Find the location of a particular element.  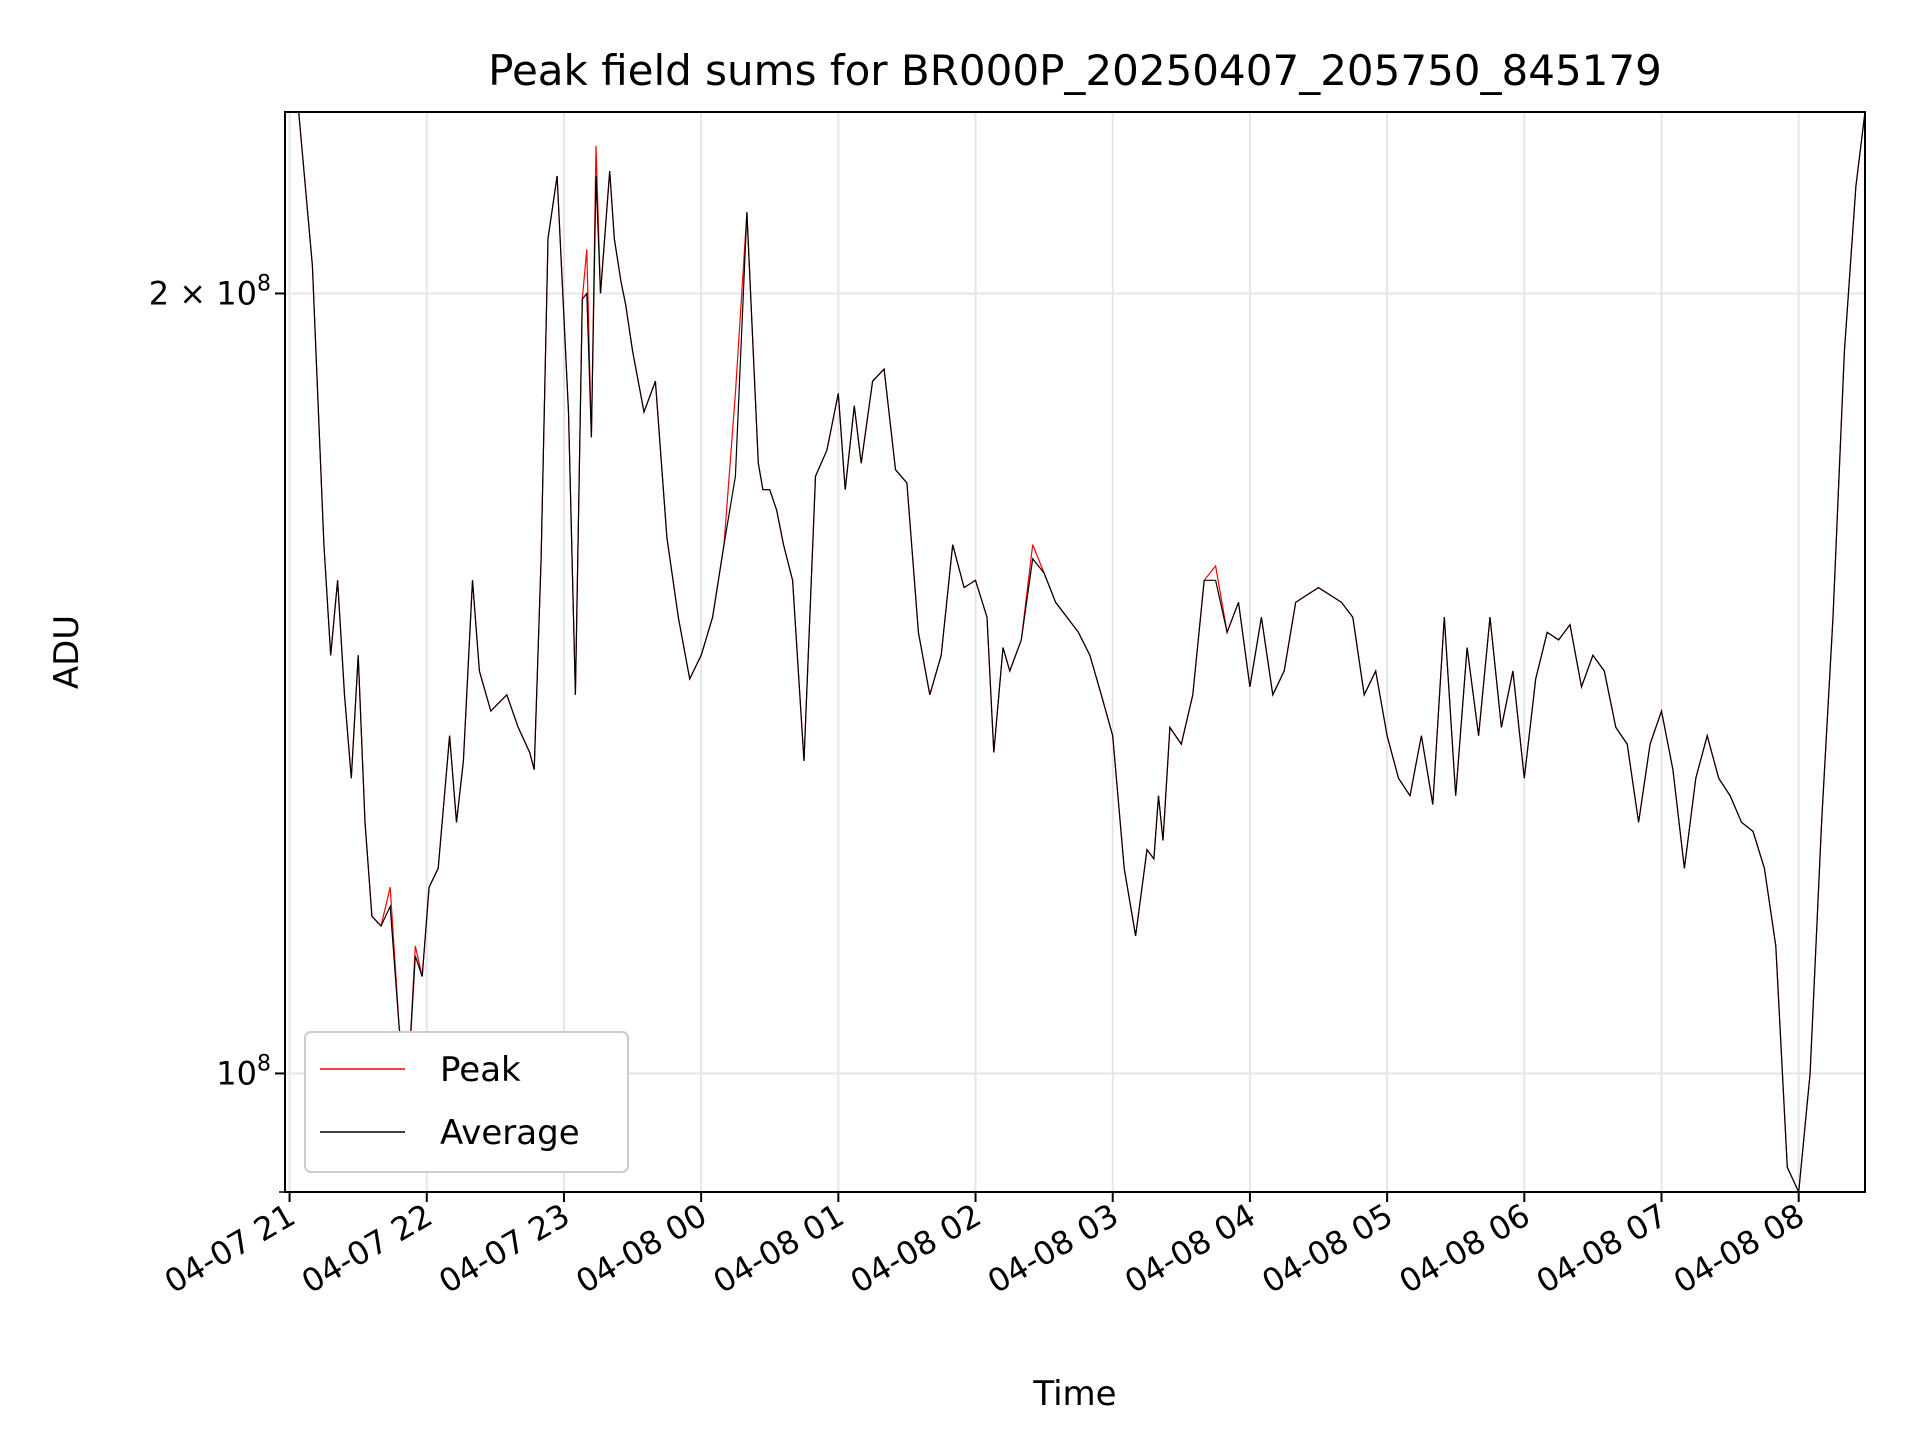

legend: Peak Average is located at coordinates (466, 1102).